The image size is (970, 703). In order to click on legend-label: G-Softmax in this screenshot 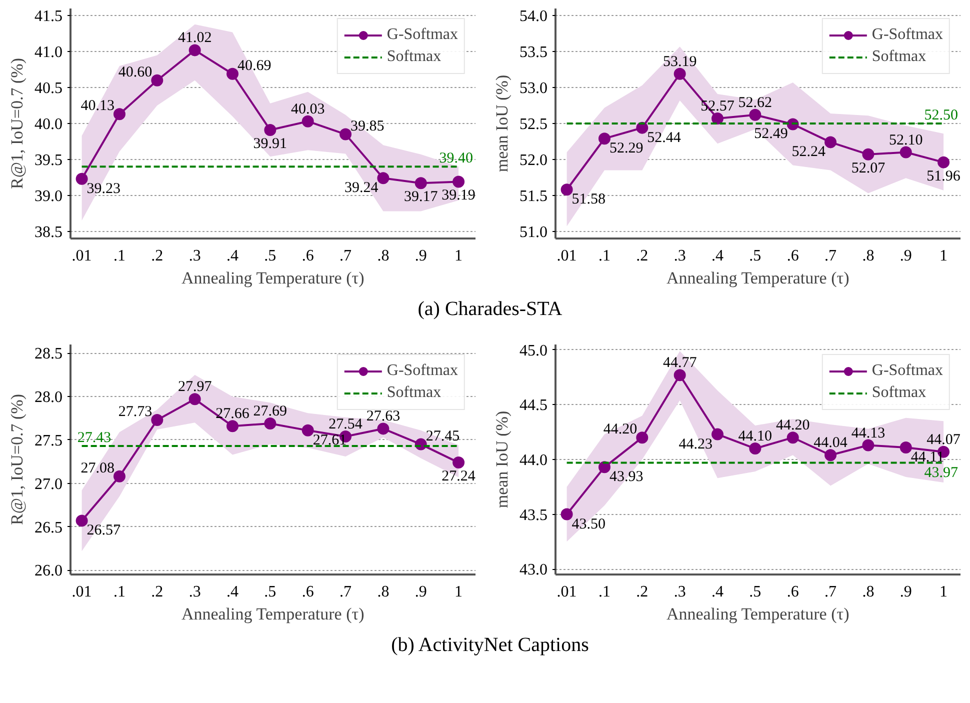, I will do `click(422, 35)`.